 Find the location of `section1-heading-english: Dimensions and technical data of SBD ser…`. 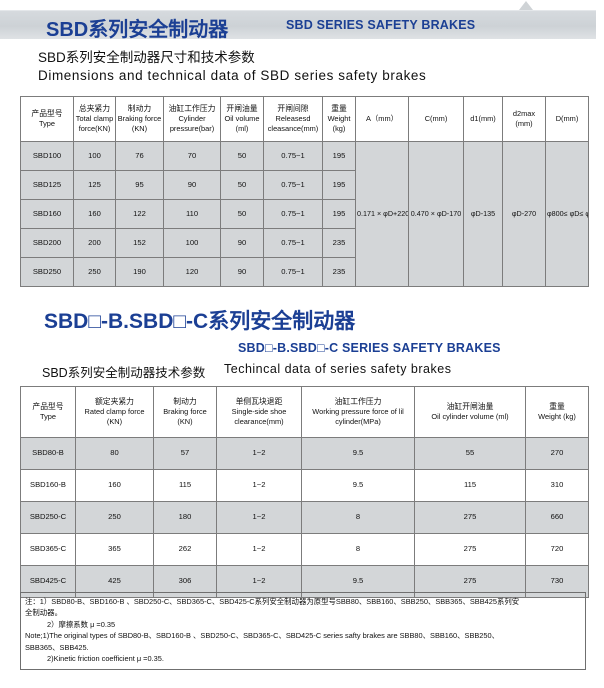

section1-heading-english: Dimensions and technical data of SBD ser… is located at coordinates (232, 75).